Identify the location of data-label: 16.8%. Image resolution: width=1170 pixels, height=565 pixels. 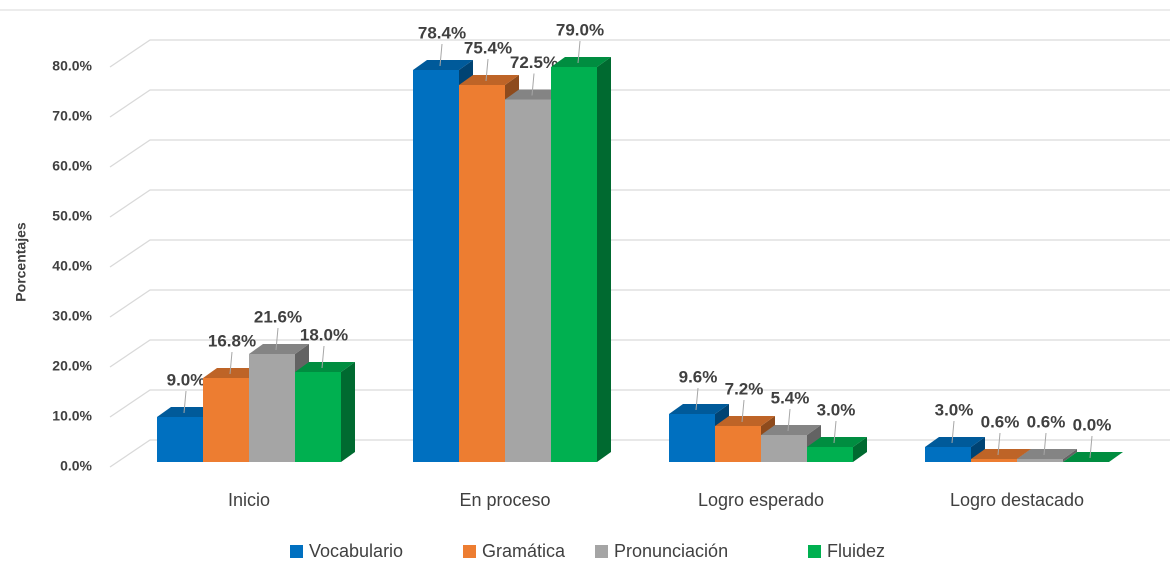
(232, 340).